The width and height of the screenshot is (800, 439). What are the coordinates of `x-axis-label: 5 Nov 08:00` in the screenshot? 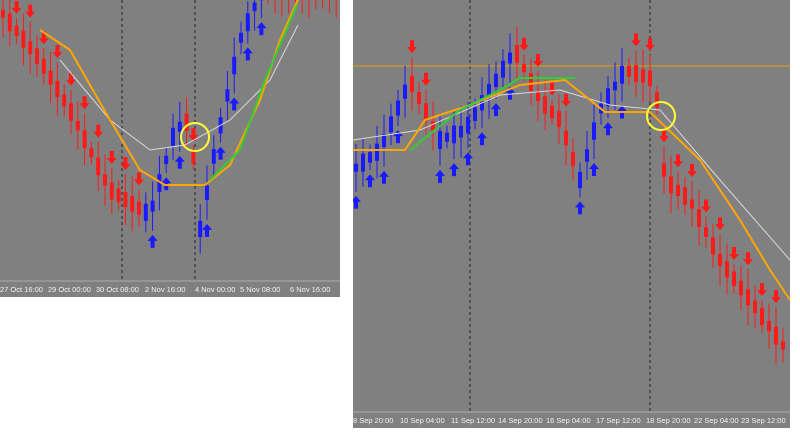 It's located at (260, 289).